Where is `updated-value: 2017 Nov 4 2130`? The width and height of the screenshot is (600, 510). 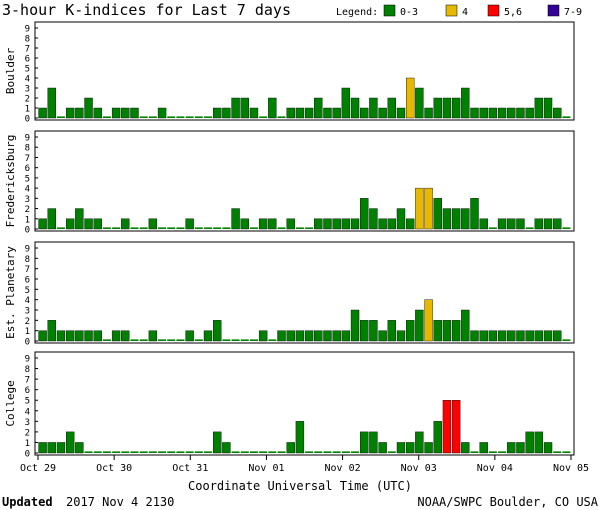 updated-value: 2017 Nov 4 2130 is located at coordinates (120, 502).